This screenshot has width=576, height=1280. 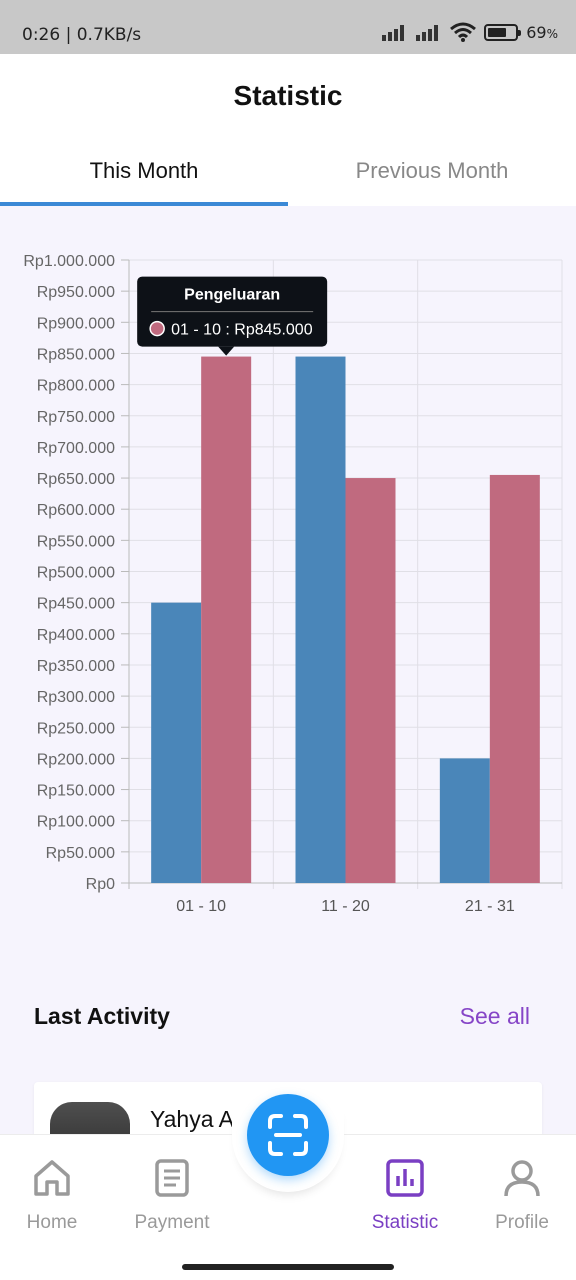 What do you see at coordinates (176, 742) in the screenshot?
I see `bar-s0-c0` at bounding box center [176, 742].